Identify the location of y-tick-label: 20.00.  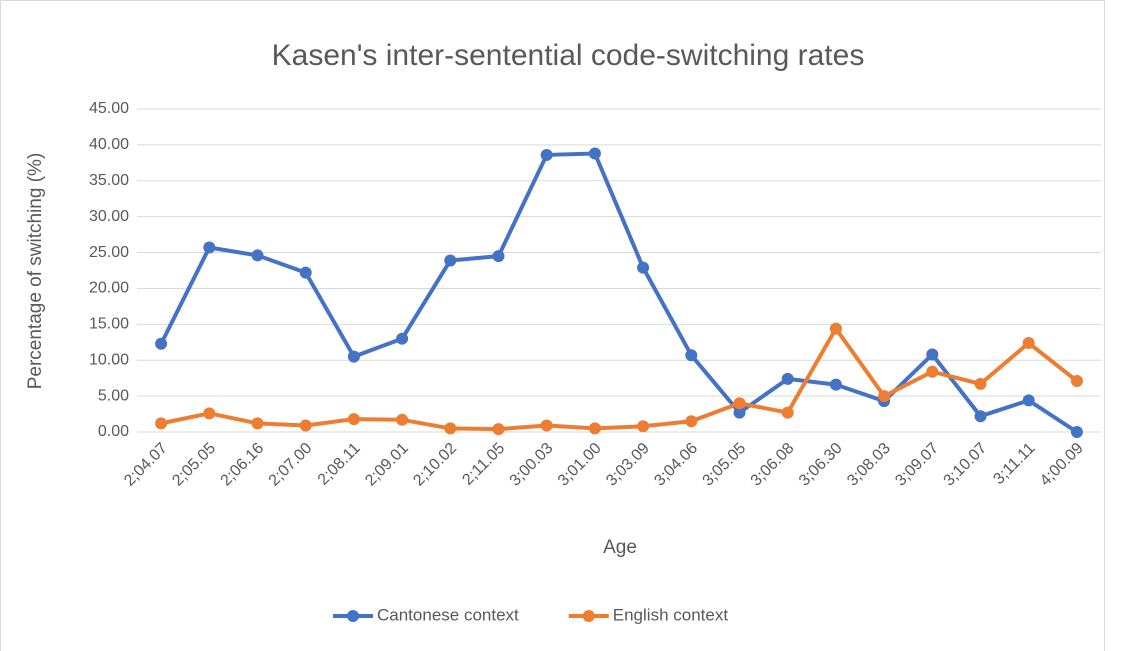
(109, 288).